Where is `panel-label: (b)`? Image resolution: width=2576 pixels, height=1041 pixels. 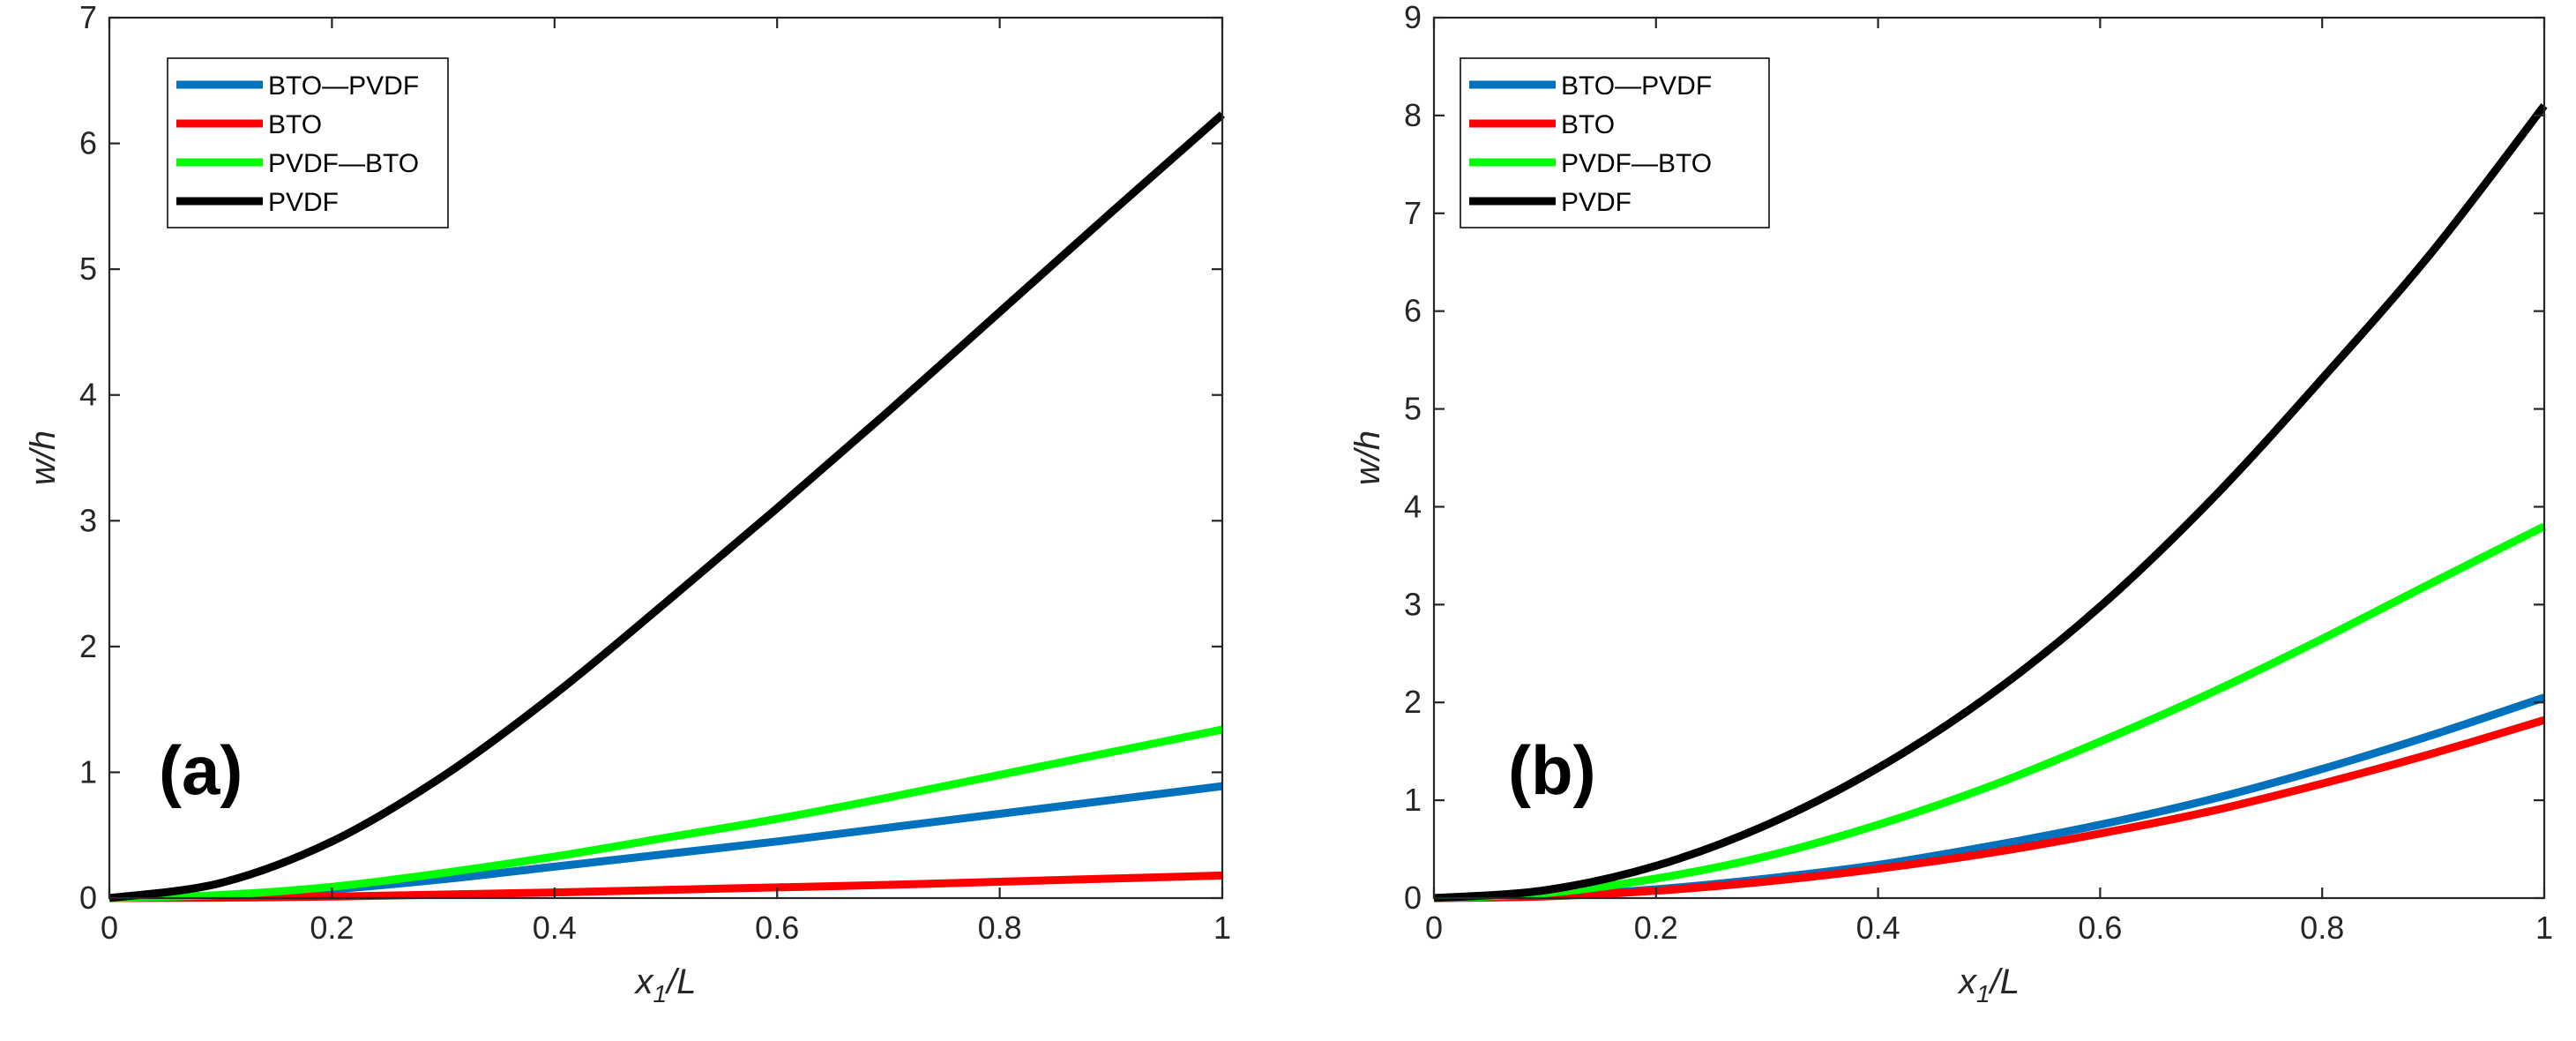
panel-label: (b) is located at coordinates (1552, 770).